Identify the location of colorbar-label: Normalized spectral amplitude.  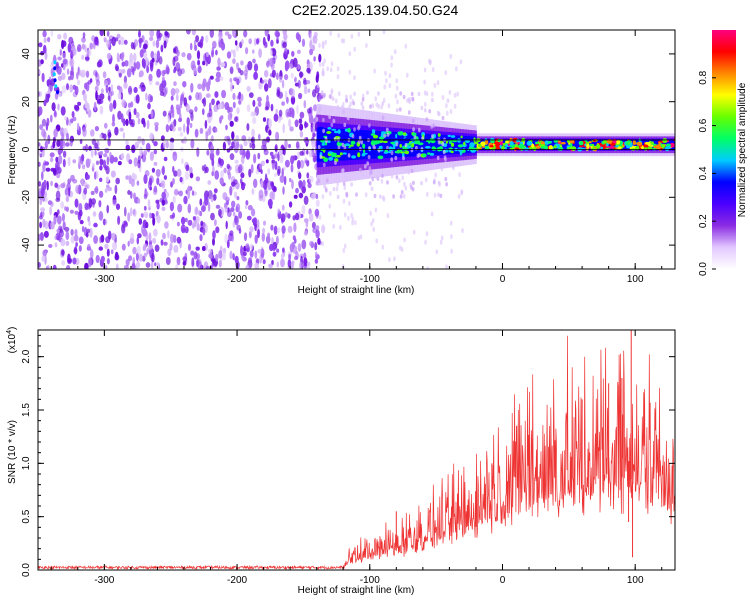
(742, 149).